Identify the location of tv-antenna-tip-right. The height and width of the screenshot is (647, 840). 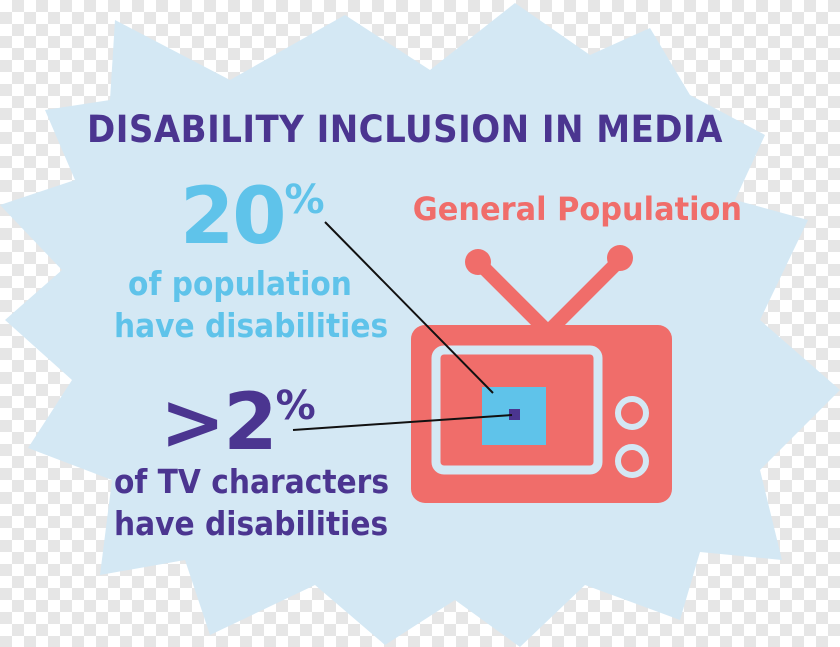
(620, 258).